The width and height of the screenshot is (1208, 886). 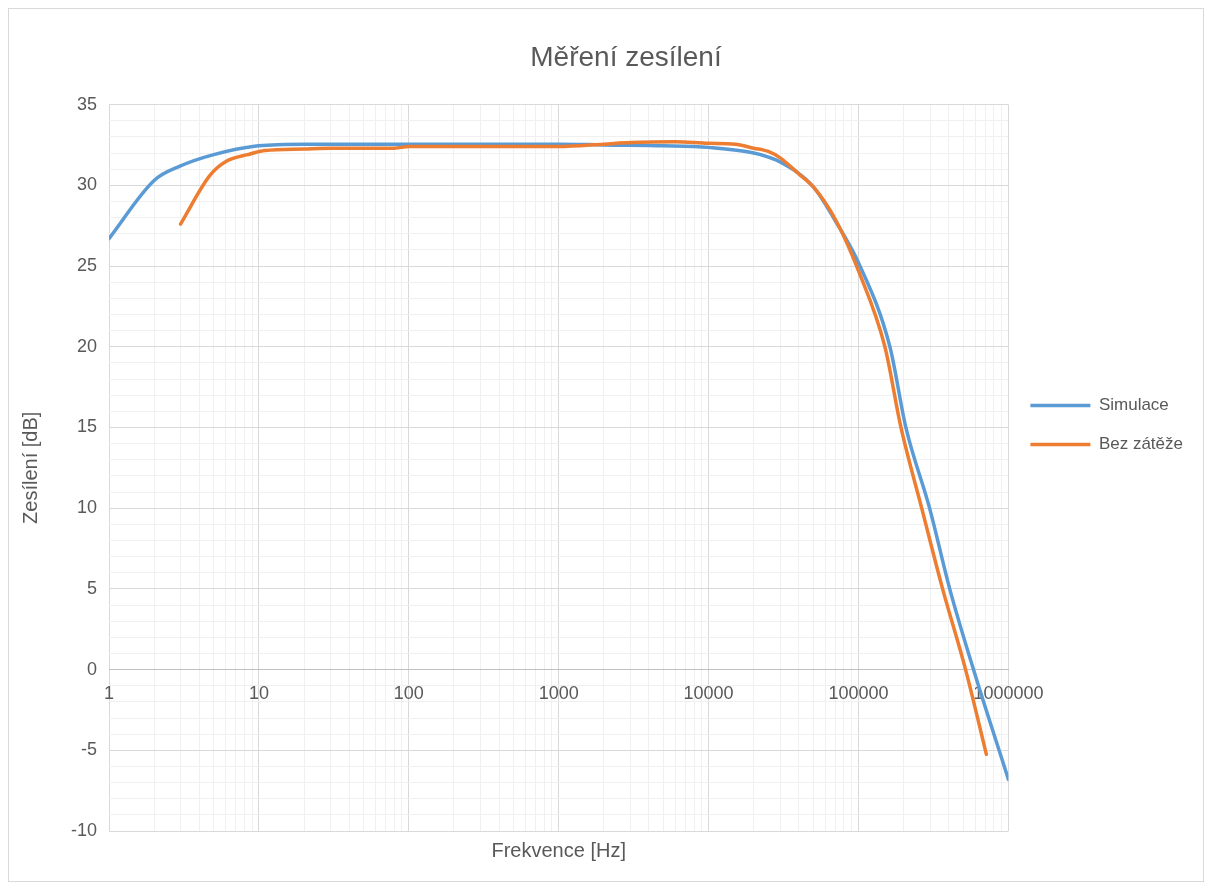 What do you see at coordinates (87, 507) in the screenshot?
I see `y-tick-label: 10` at bounding box center [87, 507].